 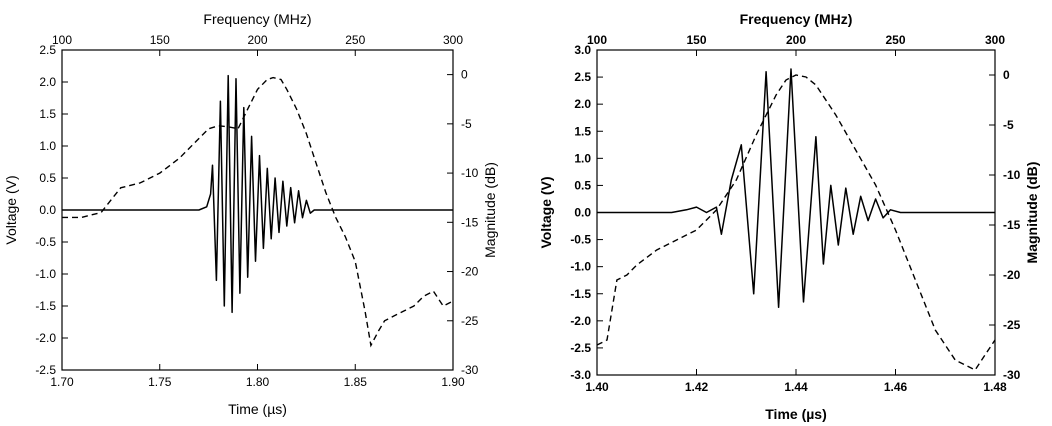 I want to click on x-tick-label: 1.90, so click(x=453, y=382).